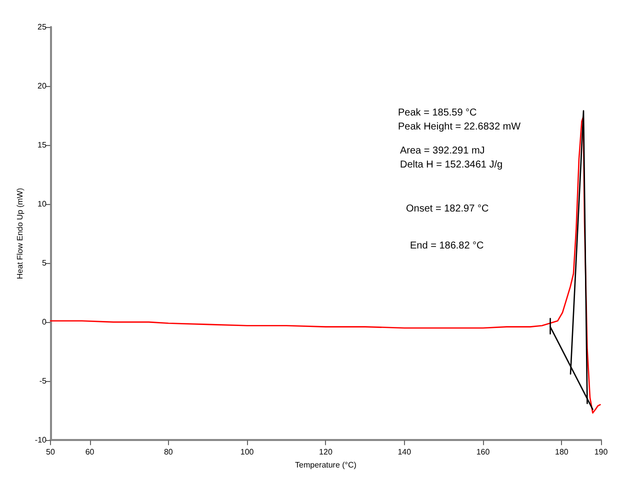 Image resolution: width=627 pixels, height=482 pixels. Describe the element at coordinates (45, 322) in the screenshot. I see `y-tick-label: 0` at that location.